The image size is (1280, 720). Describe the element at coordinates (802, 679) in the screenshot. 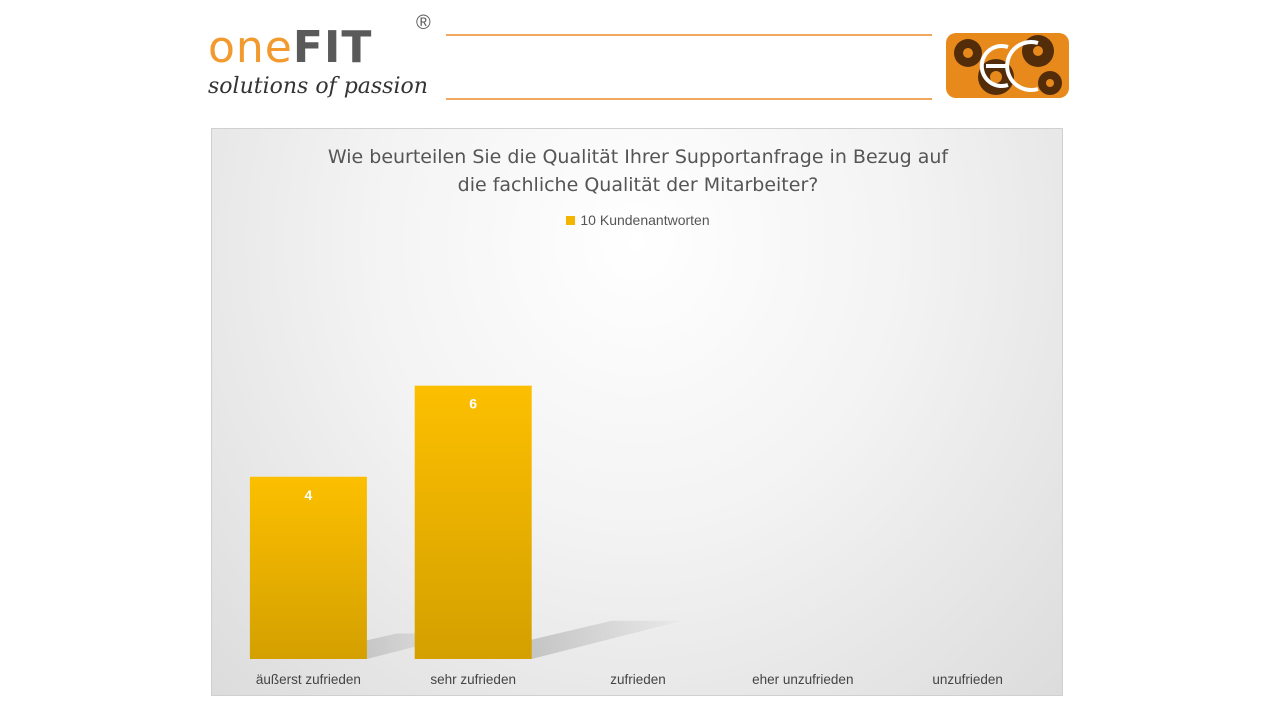

I see `x-tick-label: eher unzufrieden` at that location.